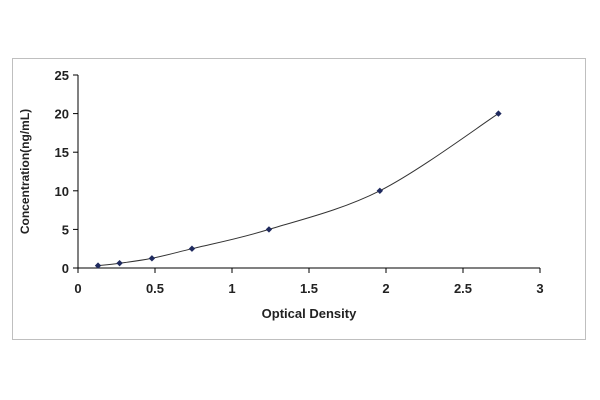 The height and width of the screenshot is (400, 600). I want to click on y-tick-label: 20, so click(62, 114).